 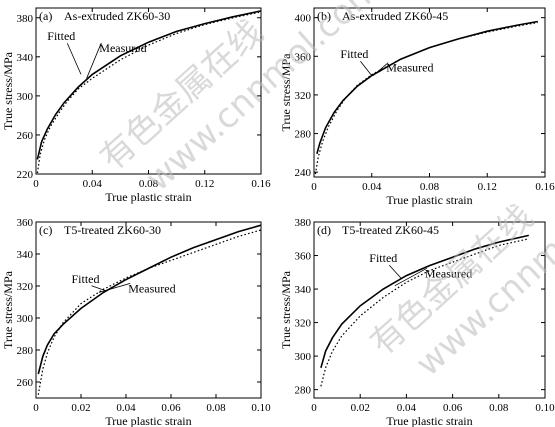 I want to click on panel-label: (b), so click(x=324, y=16).